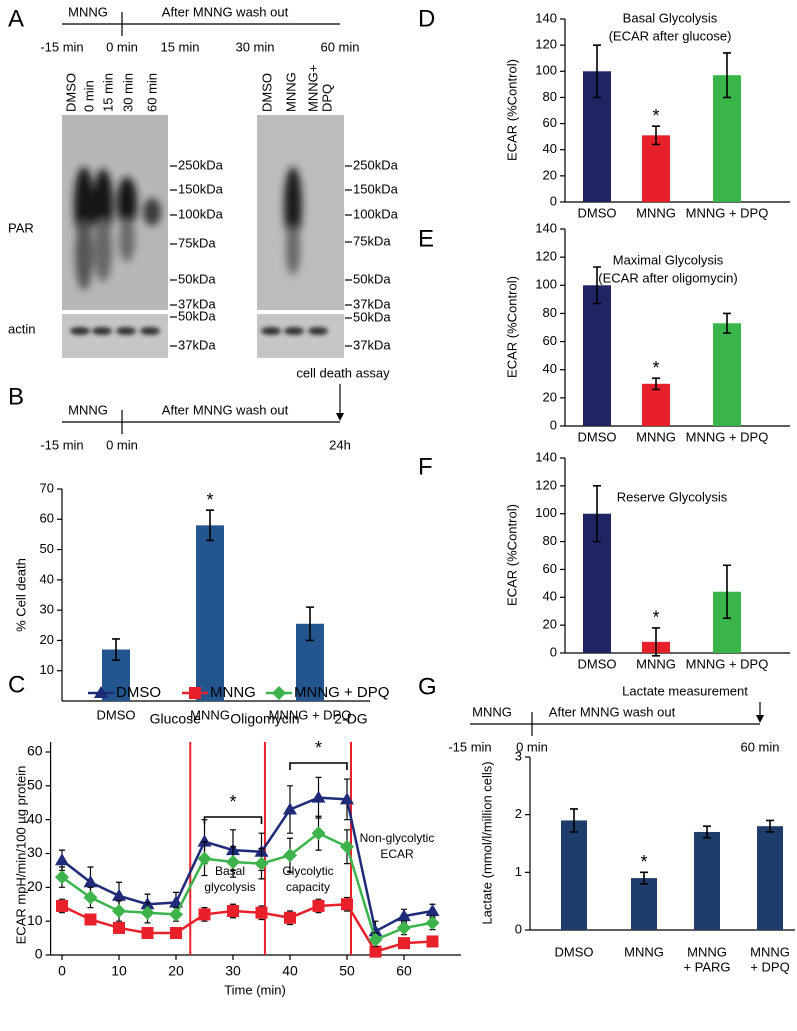  Describe the element at coordinates (518, 813) in the screenshot. I see `y-tick-label: 2` at that location.